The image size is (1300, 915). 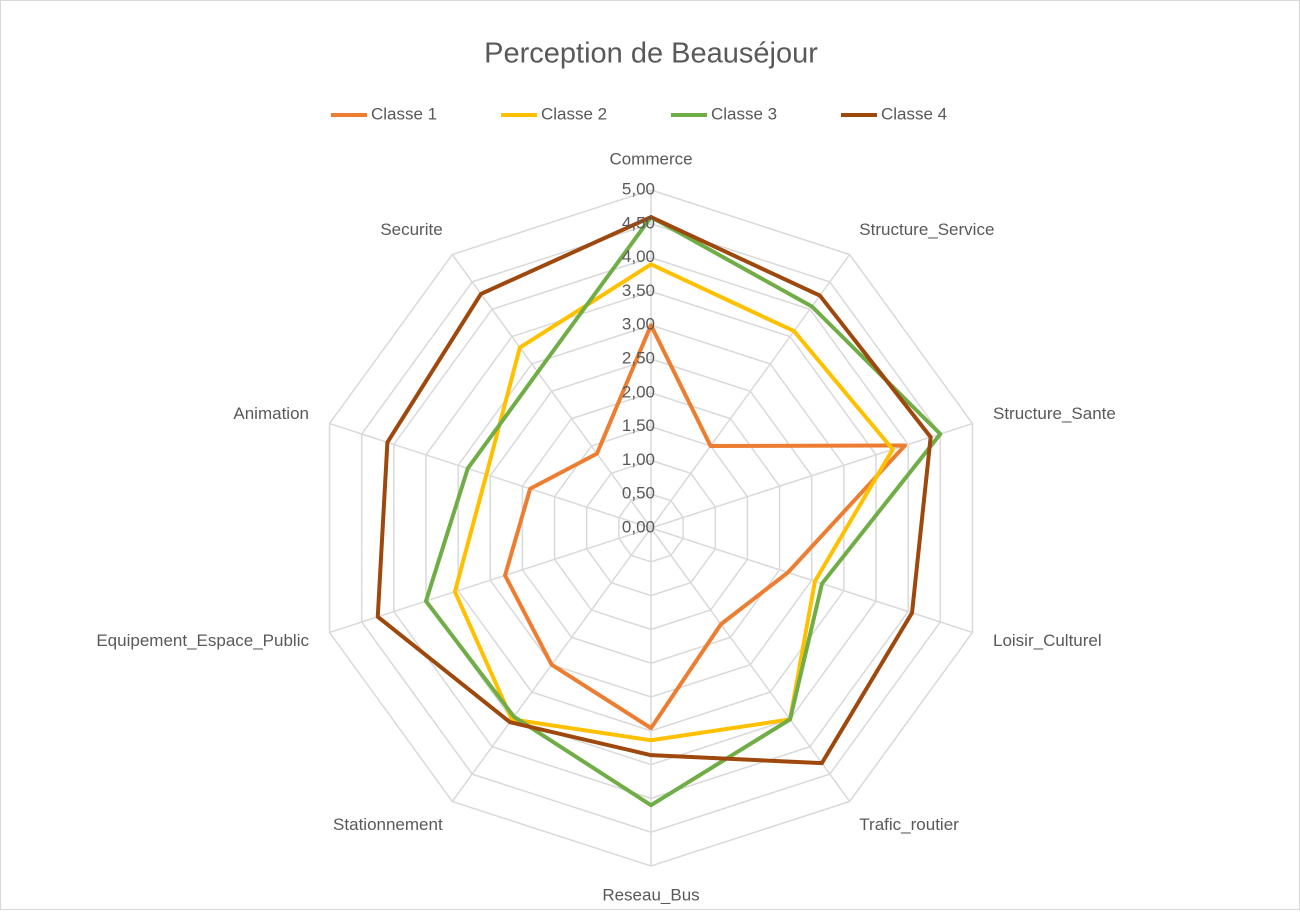 What do you see at coordinates (744, 113) in the screenshot?
I see `legend-label: Classe 3` at bounding box center [744, 113].